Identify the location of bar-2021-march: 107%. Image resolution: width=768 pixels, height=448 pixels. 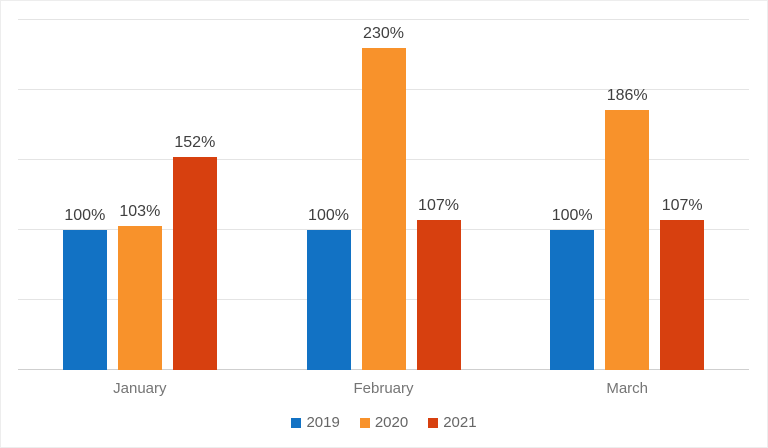
(682, 283).